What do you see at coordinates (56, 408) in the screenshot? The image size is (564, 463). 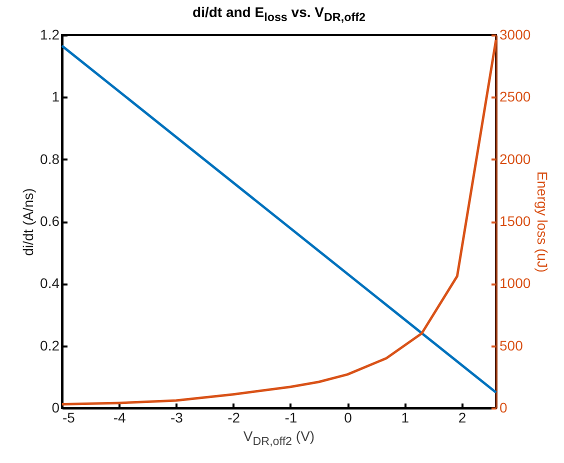 I see `y-tick-label: 0` at bounding box center [56, 408].